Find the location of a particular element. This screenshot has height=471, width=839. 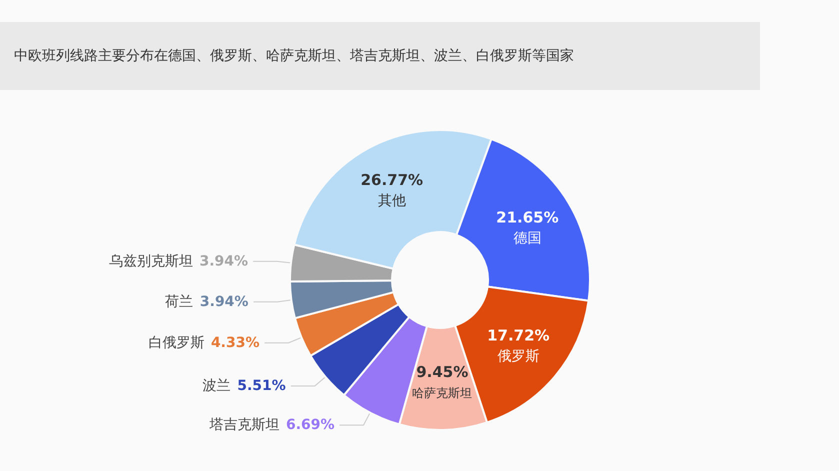

data-label: 9.45% is located at coordinates (442, 371).